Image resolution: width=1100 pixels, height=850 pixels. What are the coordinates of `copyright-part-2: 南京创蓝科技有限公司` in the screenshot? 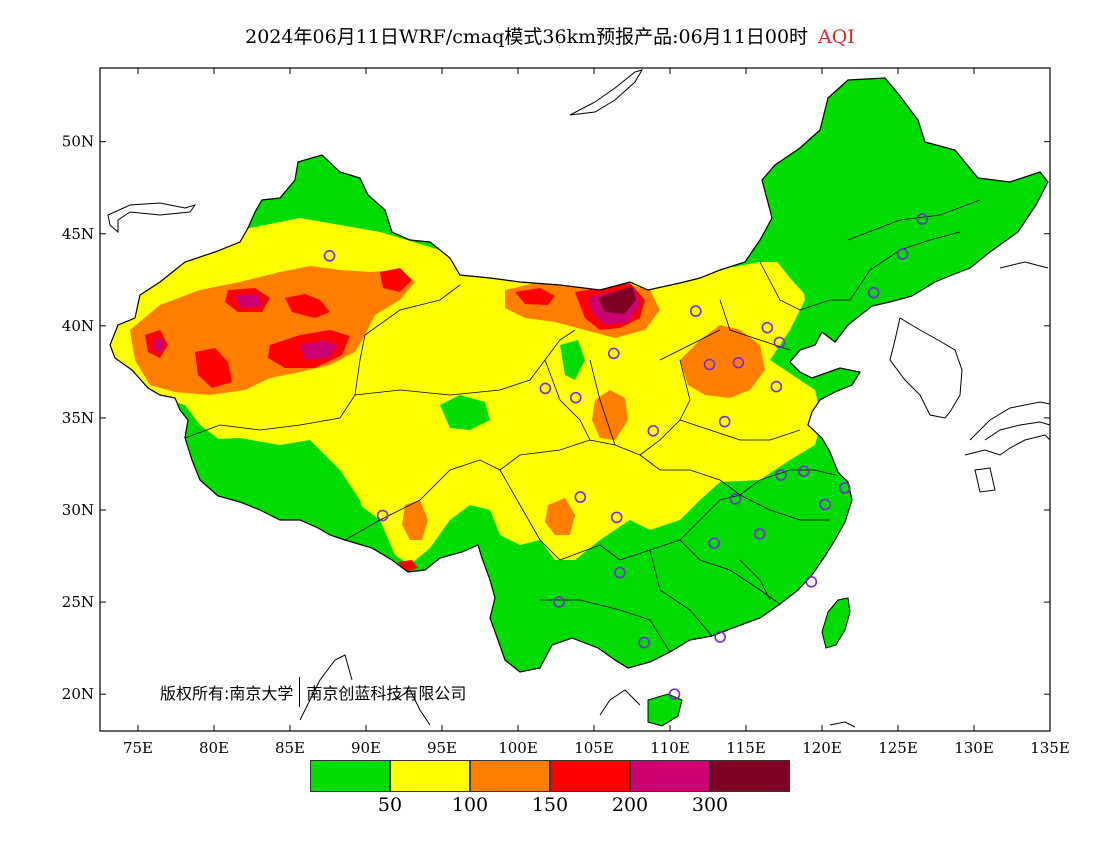 It's located at (386, 693).